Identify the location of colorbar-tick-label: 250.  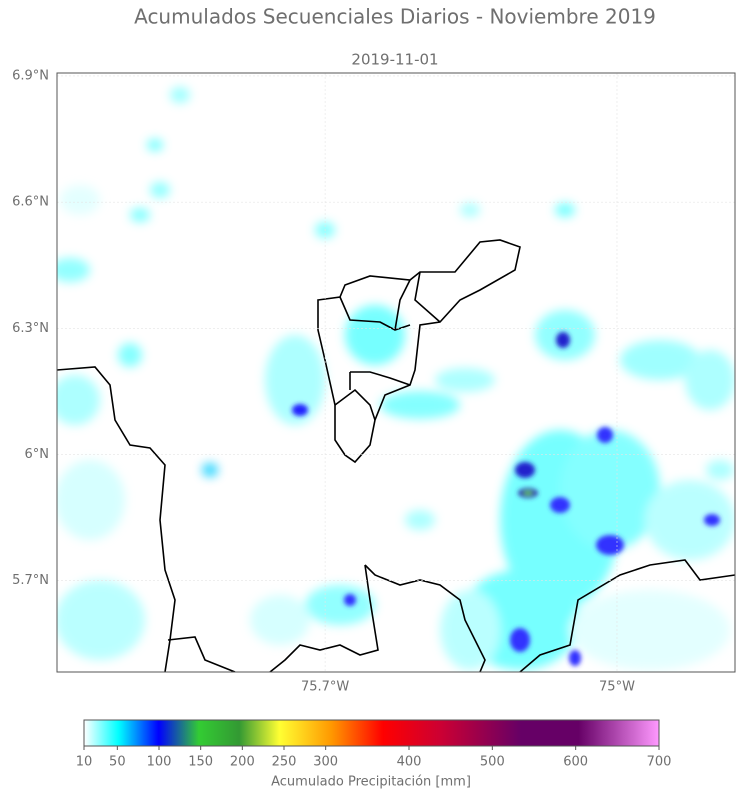
(284, 762).